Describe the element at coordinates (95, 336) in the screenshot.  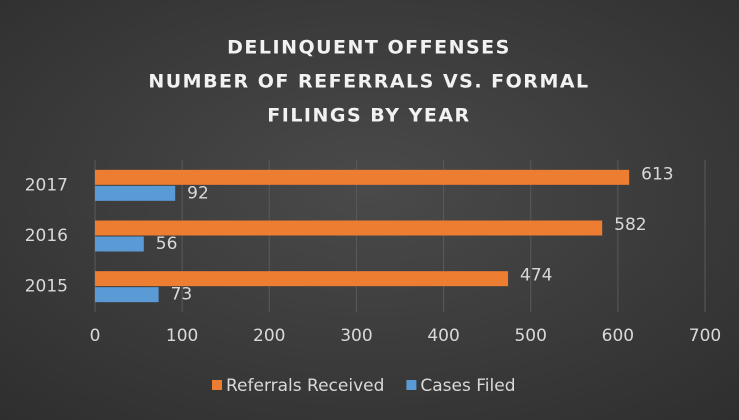
I see `x-tick-label: 0` at that location.